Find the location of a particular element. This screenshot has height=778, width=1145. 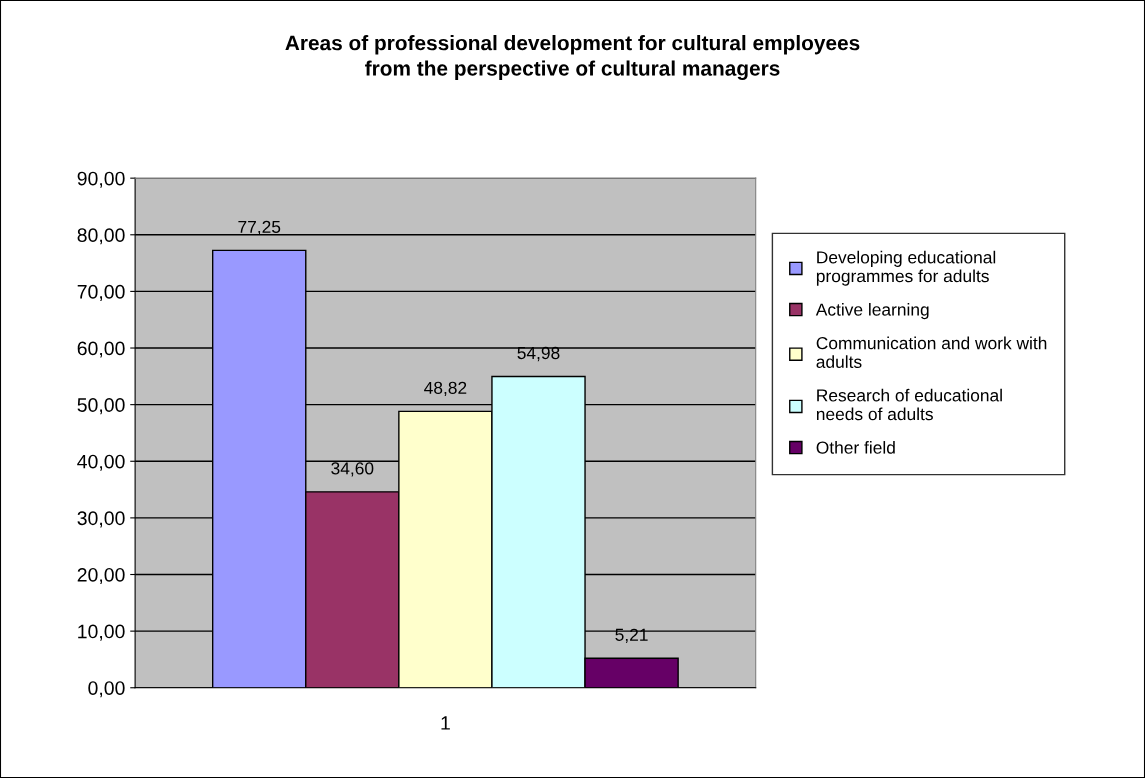

y-tick-label: 0,00 is located at coordinates (106, 689).